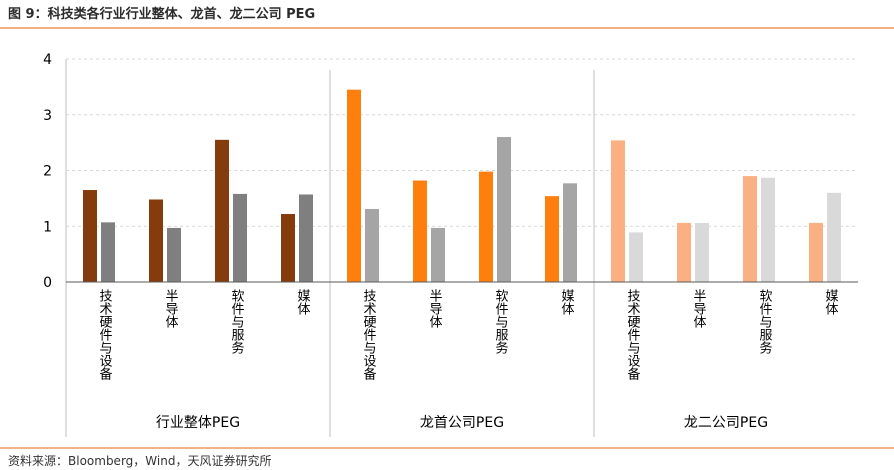 This screenshot has height=470, width=894. What do you see at coordinates (198, 423) in the screenshot?
I see `group-label: 行业整体PEG` at bounding box center [198, 423].